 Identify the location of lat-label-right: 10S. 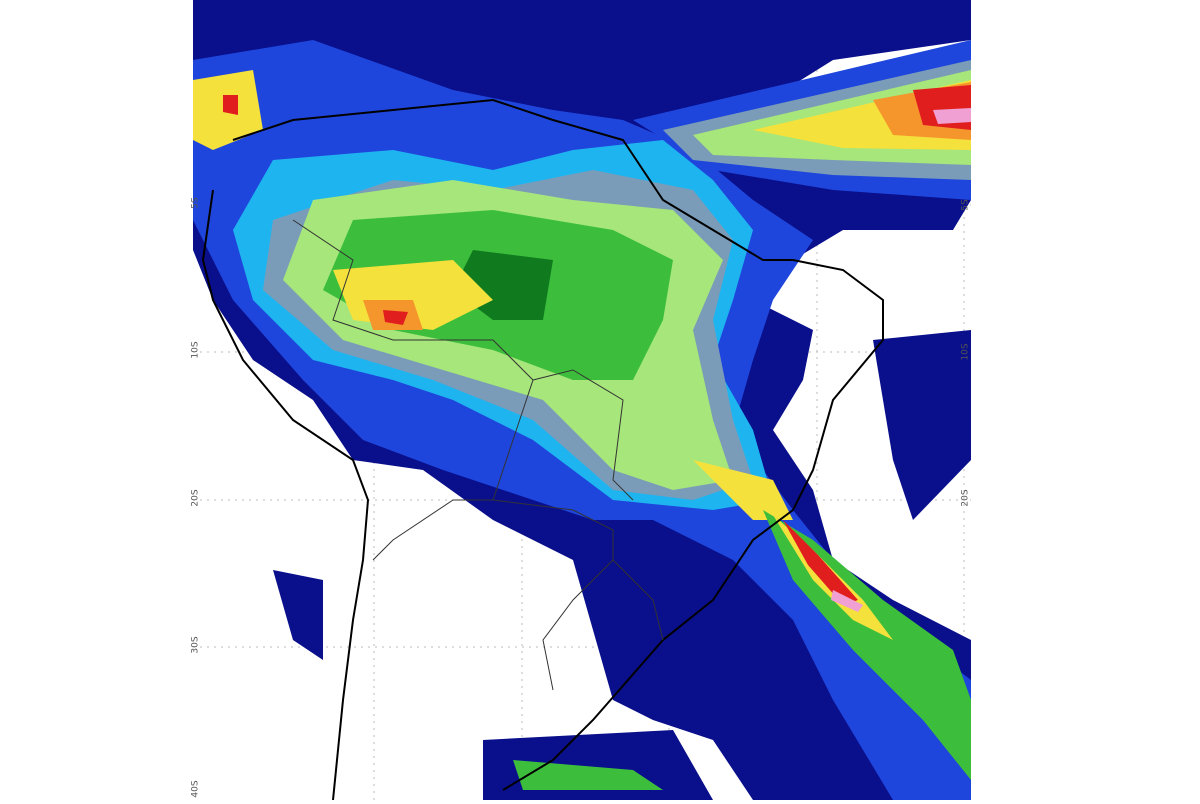
(965, 352).